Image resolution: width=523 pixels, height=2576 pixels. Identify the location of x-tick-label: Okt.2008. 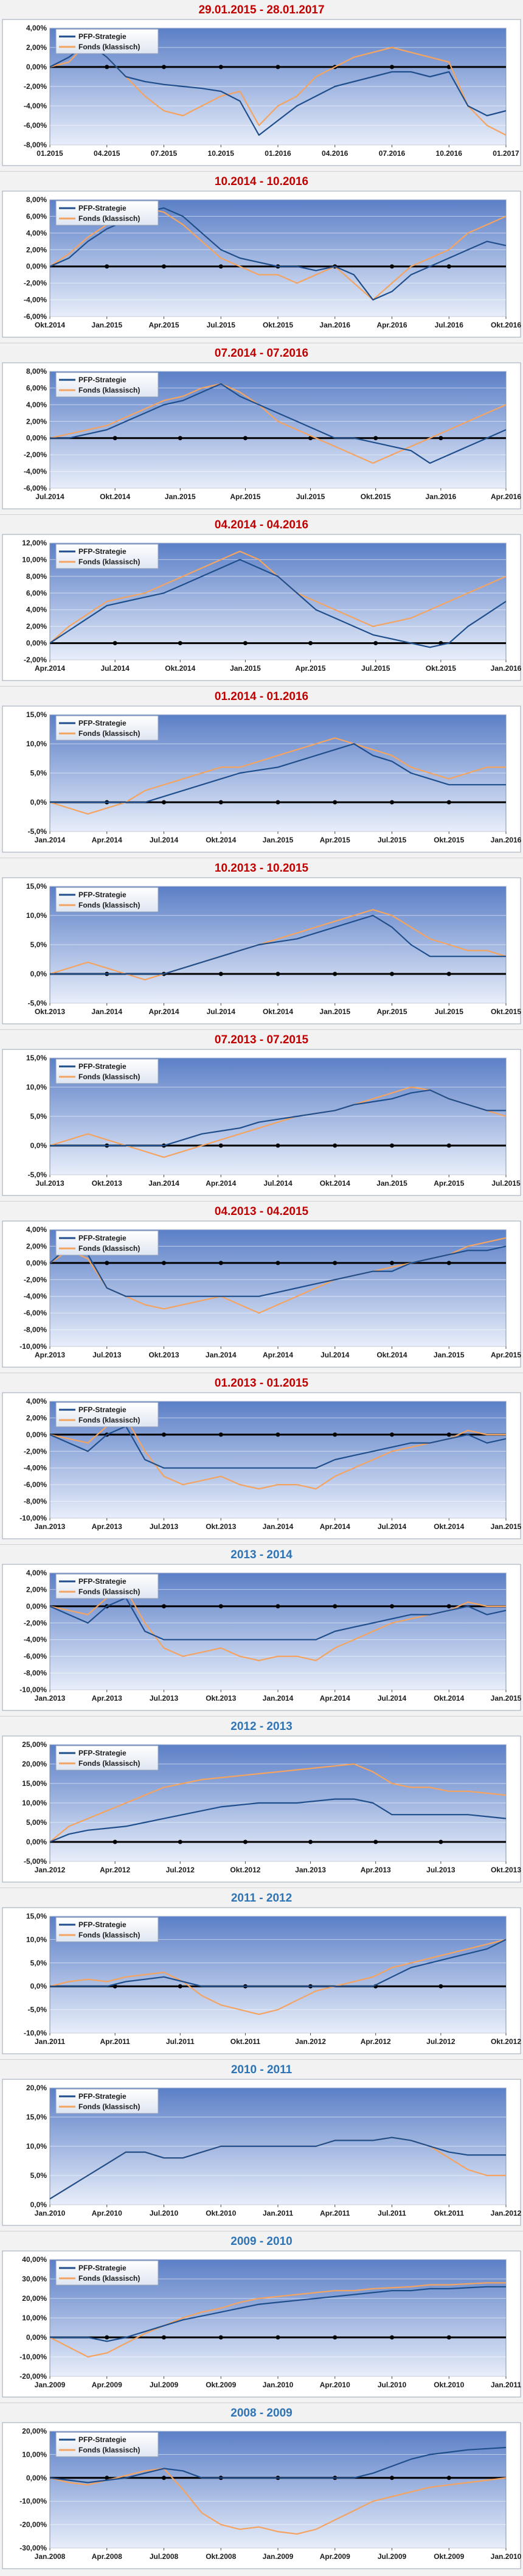
(221, 2556).